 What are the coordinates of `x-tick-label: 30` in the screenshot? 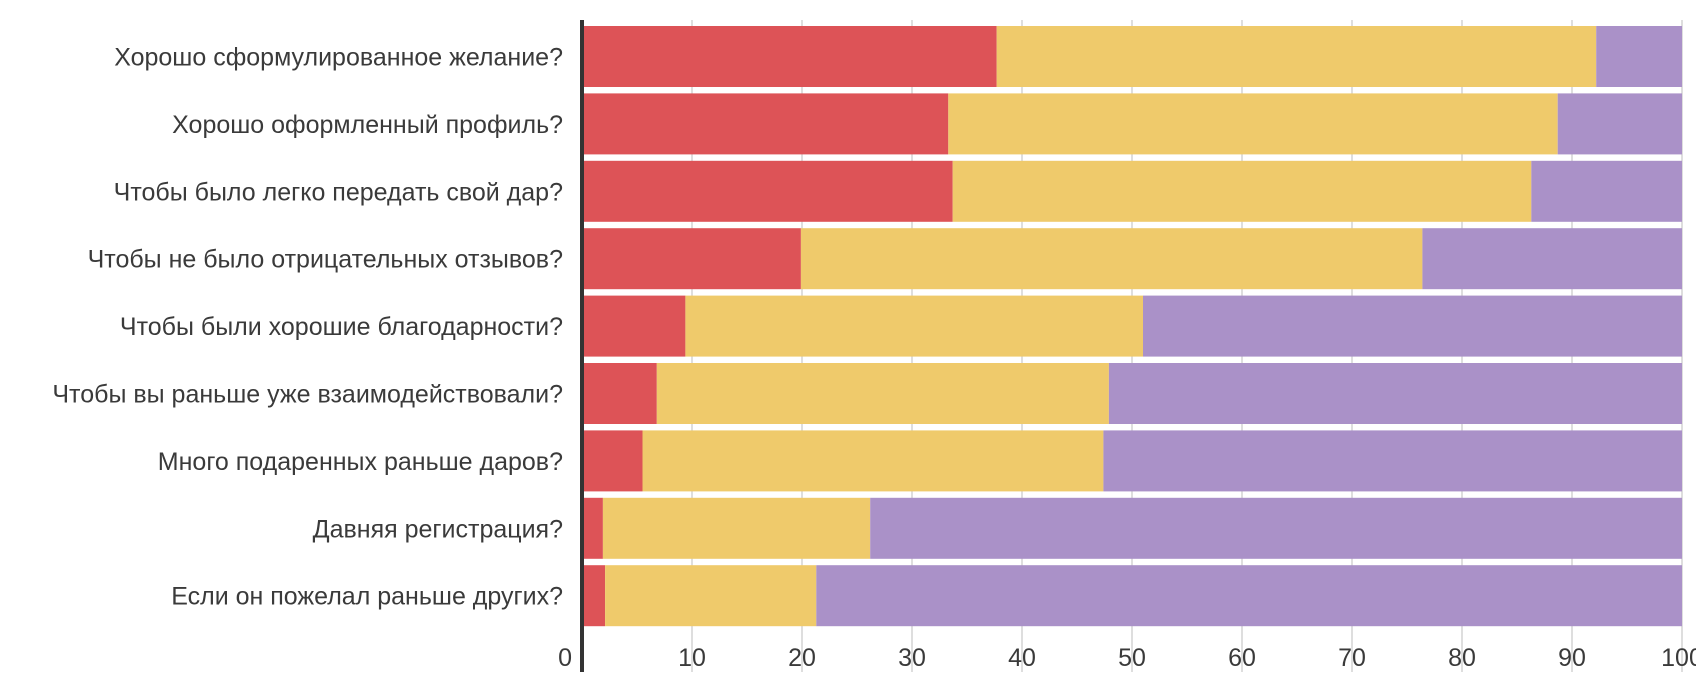 It's located at (912, 658).